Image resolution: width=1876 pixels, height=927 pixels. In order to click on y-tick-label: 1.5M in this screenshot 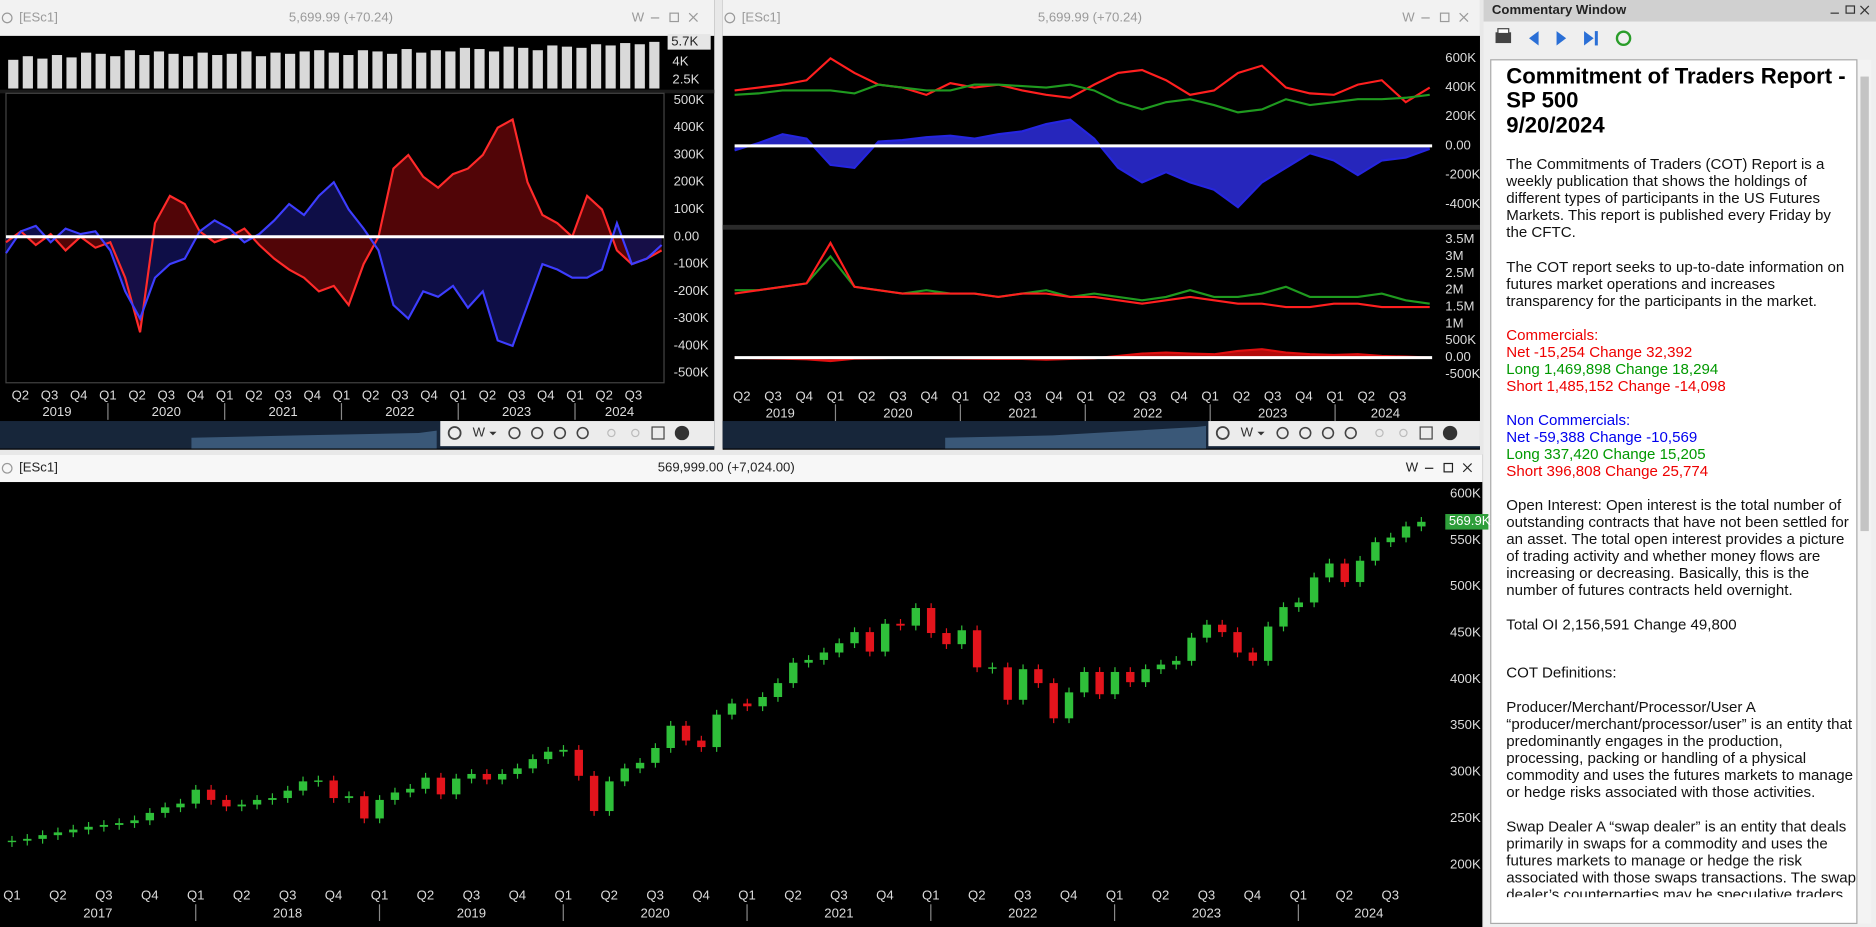, I will do `click(1459, 306)`.